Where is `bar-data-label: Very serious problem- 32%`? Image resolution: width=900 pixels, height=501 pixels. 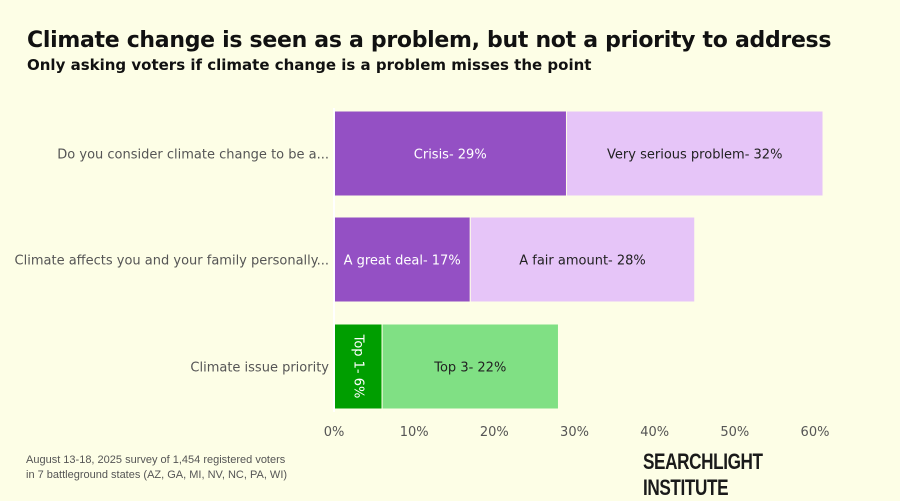
bar-data-label: Very serious problem- 32% is located at coordinates (694, 155).